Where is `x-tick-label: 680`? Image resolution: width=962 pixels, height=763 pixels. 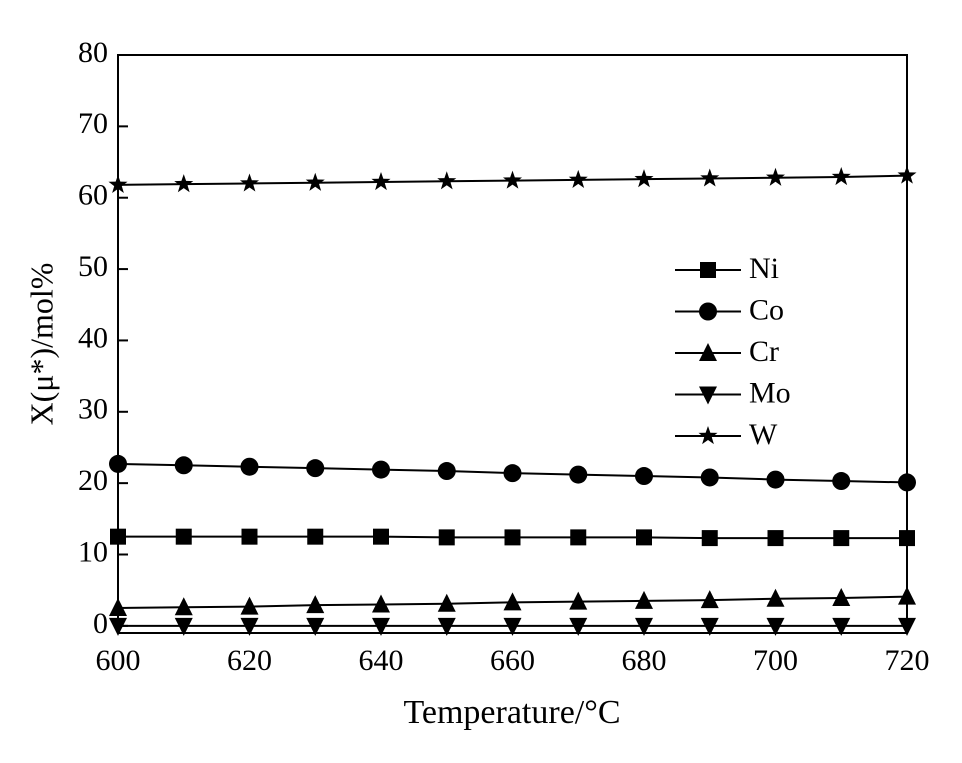
x-tick-label: 680 is located at coordinates (644, 660).